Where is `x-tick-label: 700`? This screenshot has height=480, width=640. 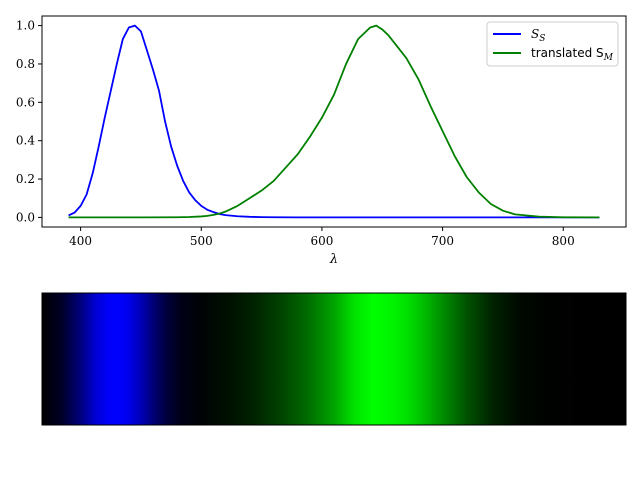 x-tick-label: 700 is located at coordinates (442, 241).